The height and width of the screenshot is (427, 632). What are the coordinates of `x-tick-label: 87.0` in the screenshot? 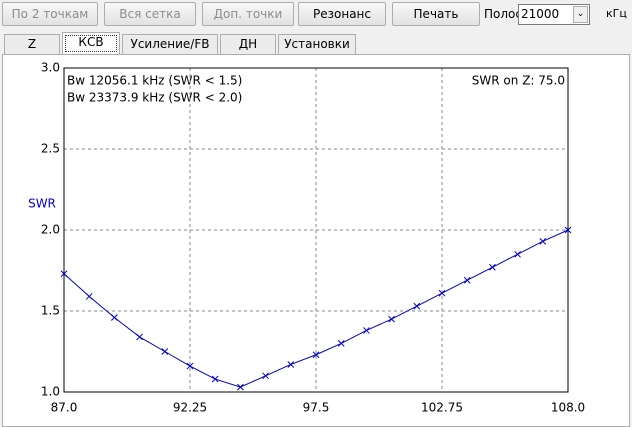 It's located at (64, 408).